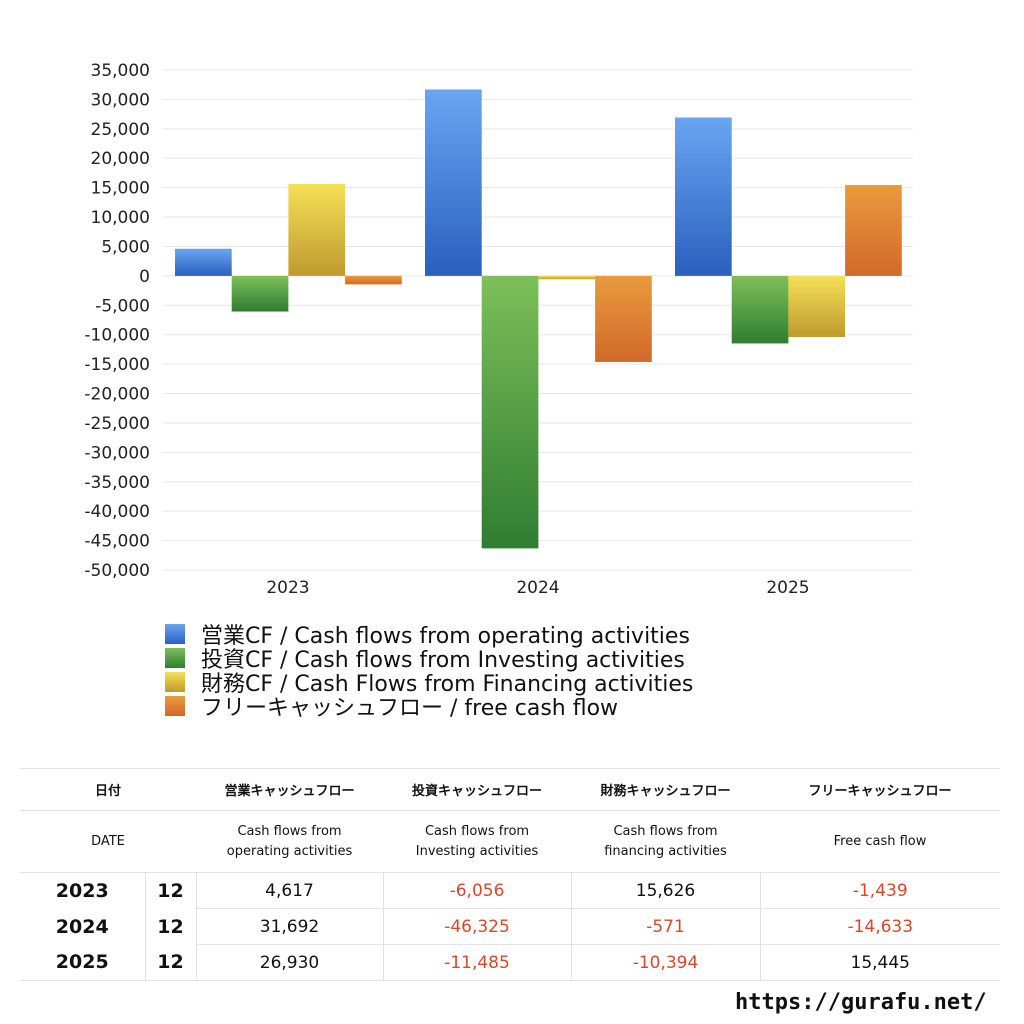 This screenshot has width=1024, height=1024. What do you see at coordinates (861, 1002) in the screenshot?
I see `site-url: https://gurafu.net/` at bounding box center [861, 1002].